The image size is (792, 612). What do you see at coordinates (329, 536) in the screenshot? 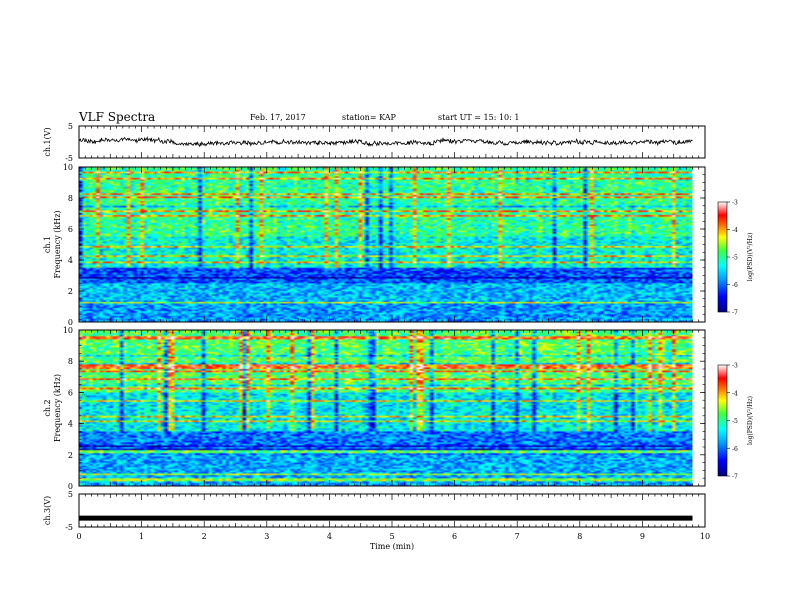
I see `x-tick-label: 4` at bounding box center [329, 536].